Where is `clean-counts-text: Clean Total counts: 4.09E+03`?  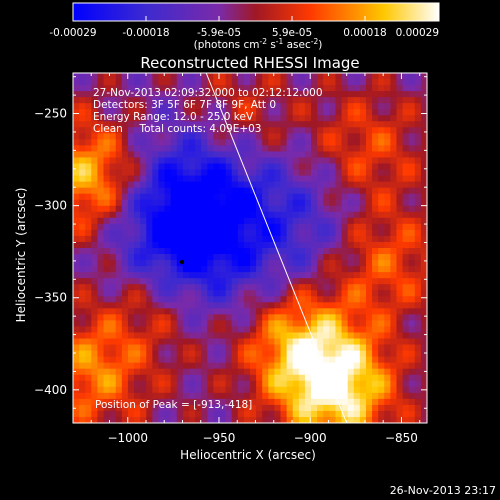 clean-counts-text: Clean Total counts: 4.09E+03 is located at coordinates (177, 129).